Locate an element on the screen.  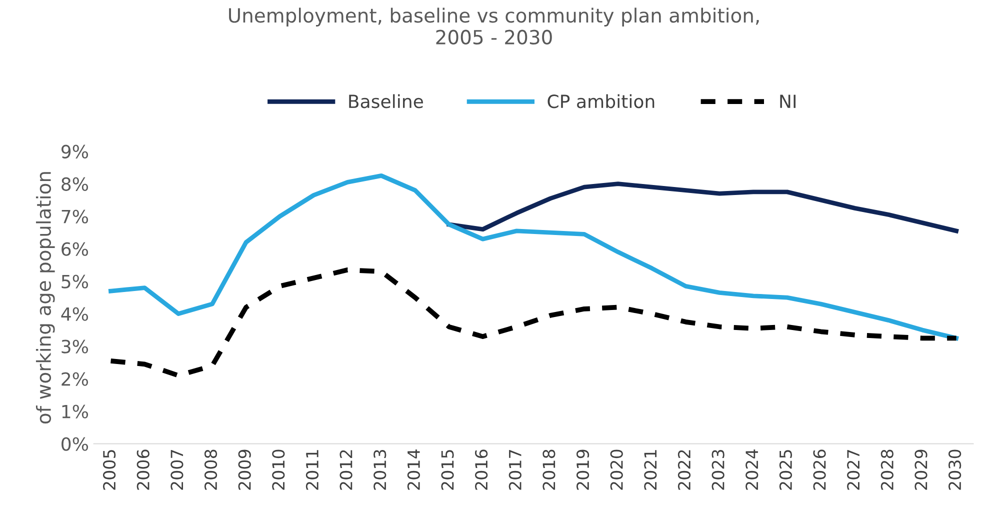
y-tick-label: 9% is located at coordinates (74, 151).